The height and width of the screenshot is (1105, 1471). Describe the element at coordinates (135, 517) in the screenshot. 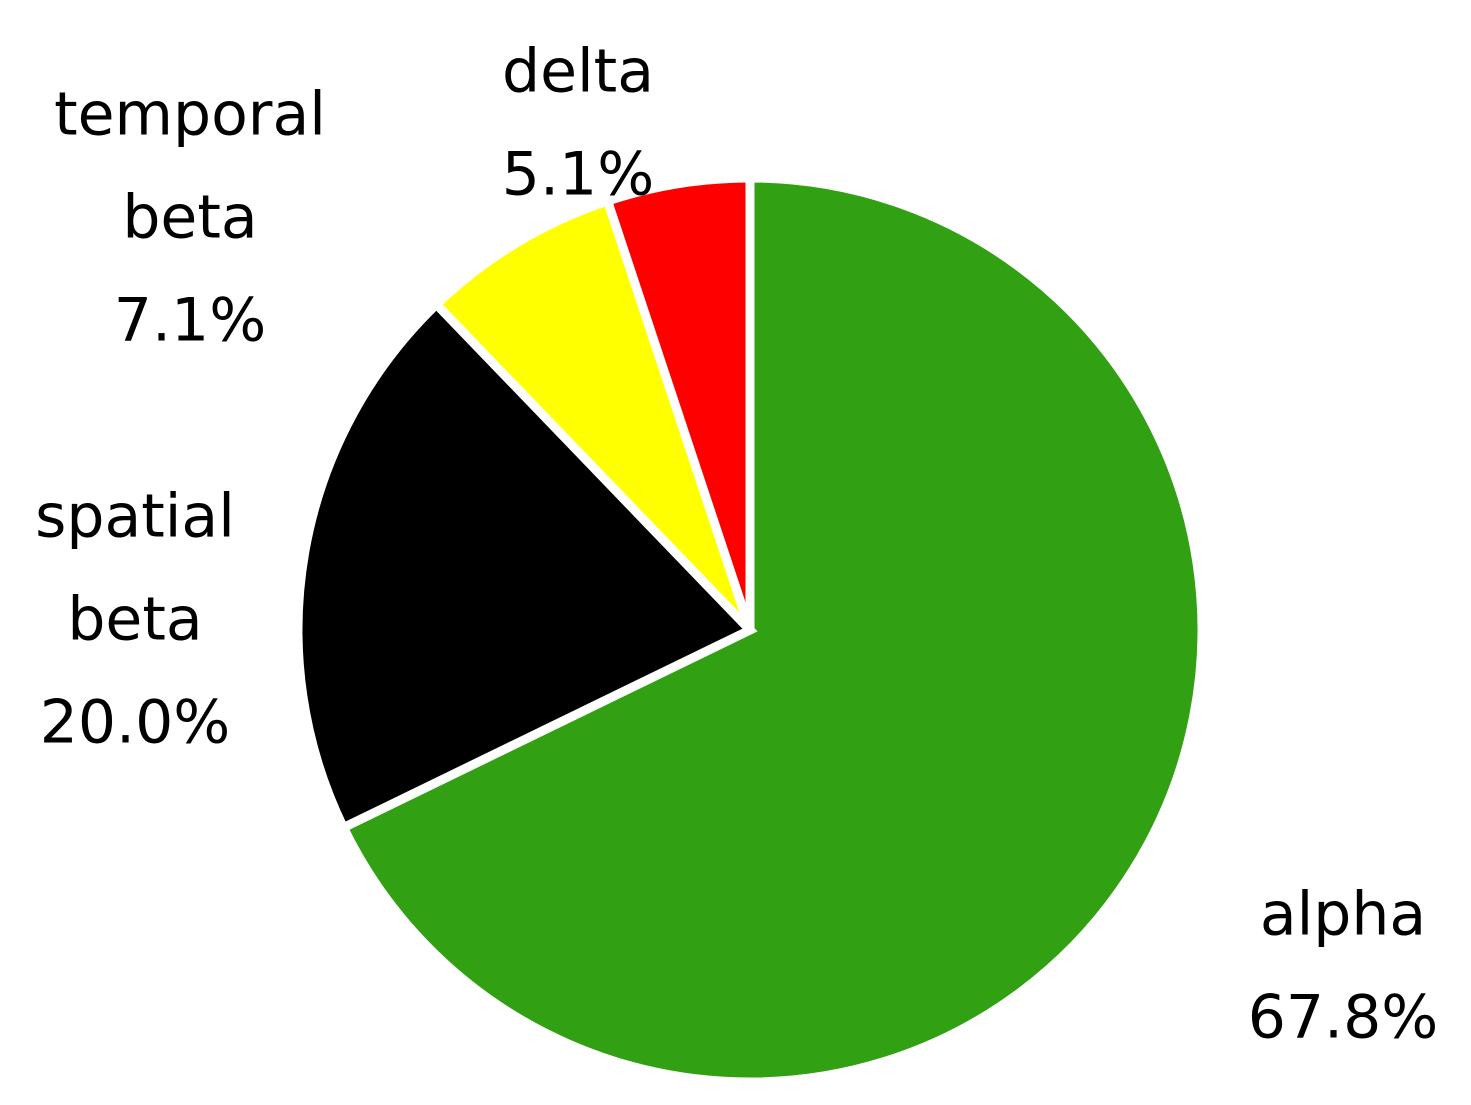

I see `slice-name-label: spatial` at that location.